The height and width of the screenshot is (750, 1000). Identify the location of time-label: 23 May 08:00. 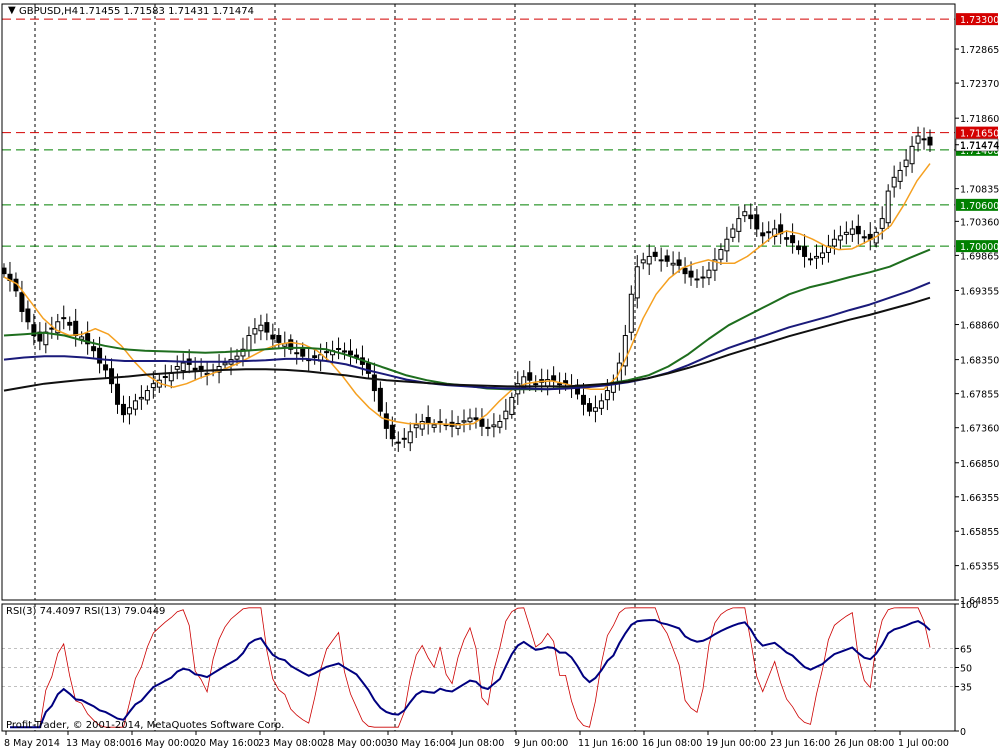
(290, 743).